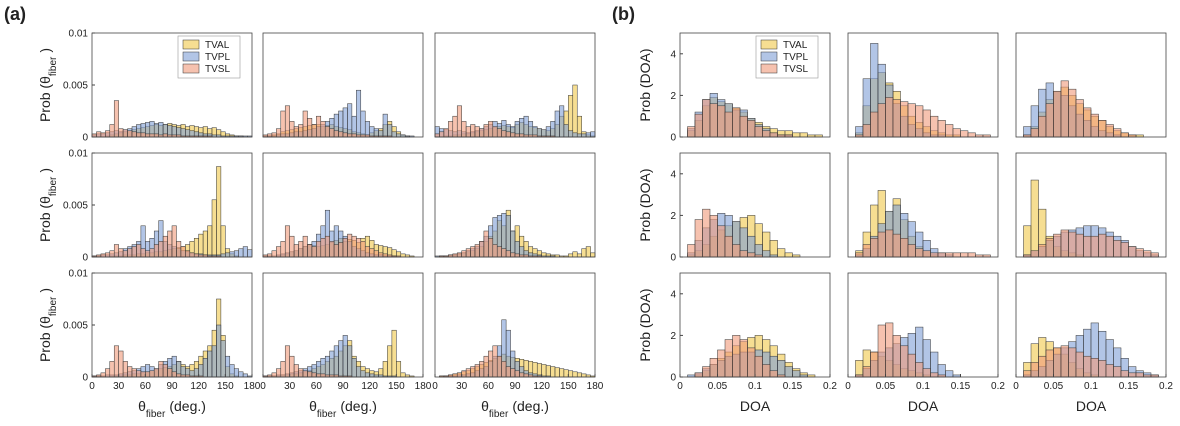 The width and height of the screenshot is (1180, 426). What do you see at coordinates (769, 44) in the screenshot?
I see `legend-swatch` at bounding box center [769, 44].